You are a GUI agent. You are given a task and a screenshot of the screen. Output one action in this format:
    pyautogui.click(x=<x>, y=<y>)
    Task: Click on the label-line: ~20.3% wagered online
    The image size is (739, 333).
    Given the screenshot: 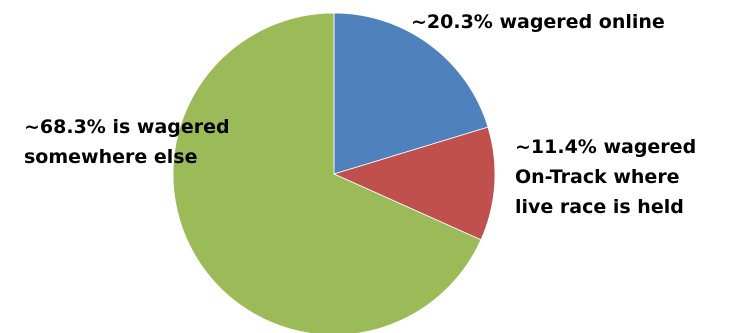 What is the action you would take?
    pyautogui.click(x=538, y=22)
    